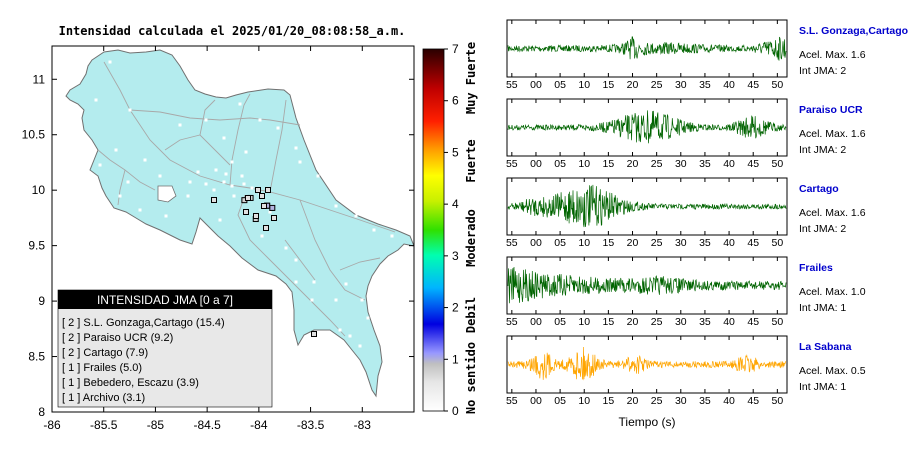 The width and height of the screenshot is (910, 460). I want to click on legend-item: [ 1 ] Bebedero, Escazu (3.9), so click(130, 383).